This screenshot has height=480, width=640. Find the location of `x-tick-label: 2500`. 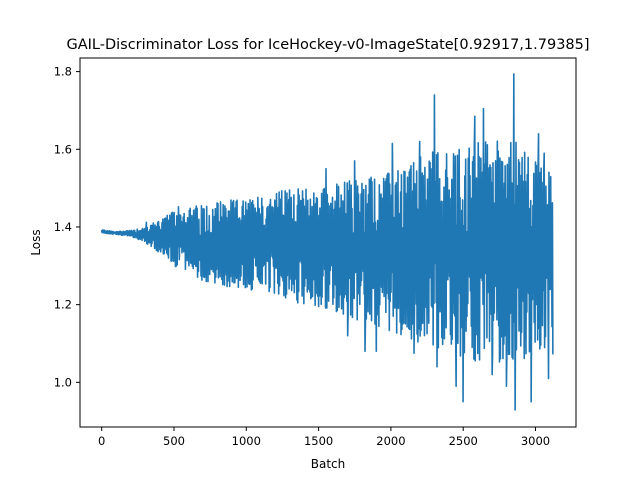

x-tick-label: 2500 is located at coordinates (463, 441).